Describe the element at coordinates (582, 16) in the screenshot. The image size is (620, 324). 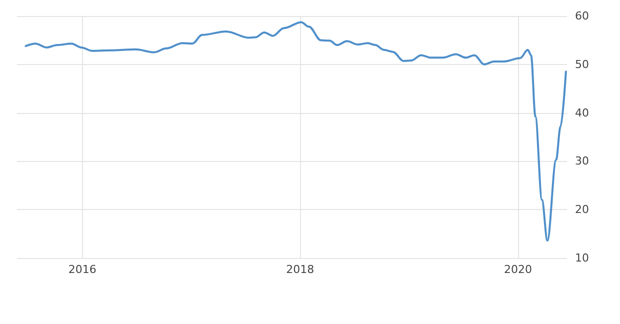
I see `y-tick-label: 60` at that location.